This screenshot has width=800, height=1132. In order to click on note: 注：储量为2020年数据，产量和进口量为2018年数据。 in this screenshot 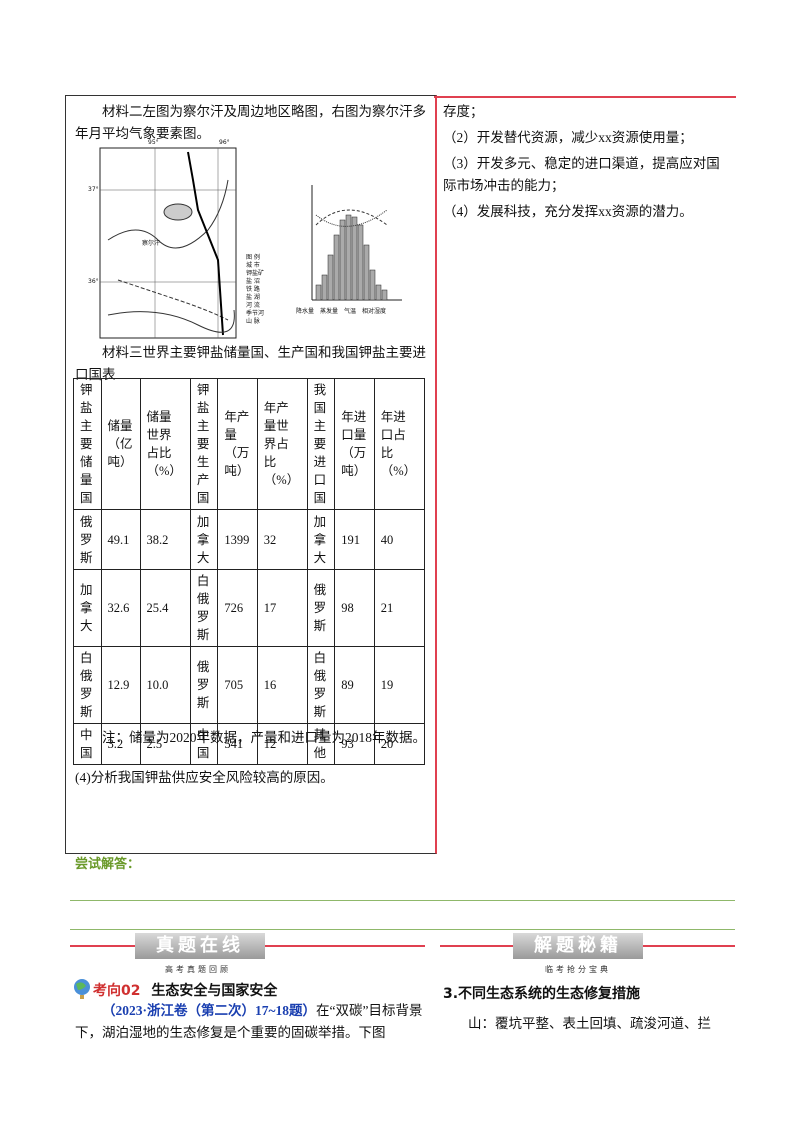, I will do `click(264, 737)`.